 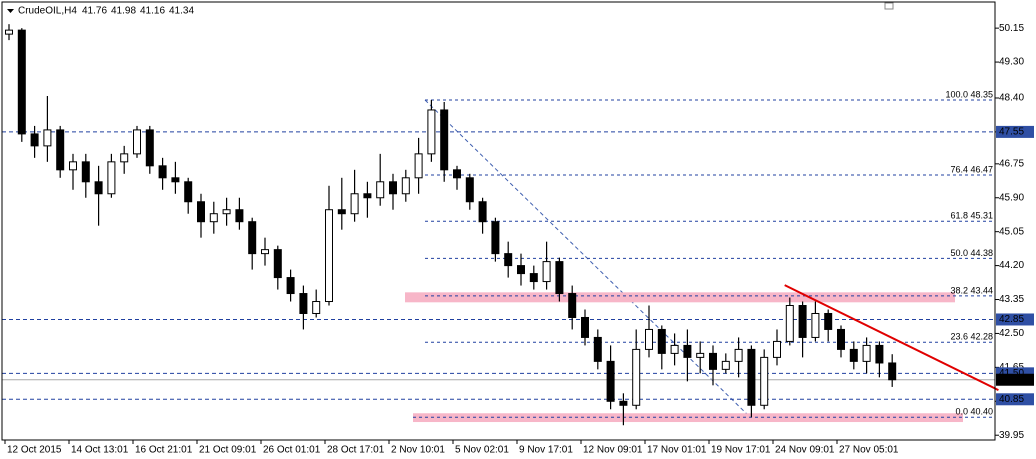 What do you see at coordinates (1011, 299) in the screenshot?
I see `y-tick-label: 43.35` at bounding box center [1011, 299].